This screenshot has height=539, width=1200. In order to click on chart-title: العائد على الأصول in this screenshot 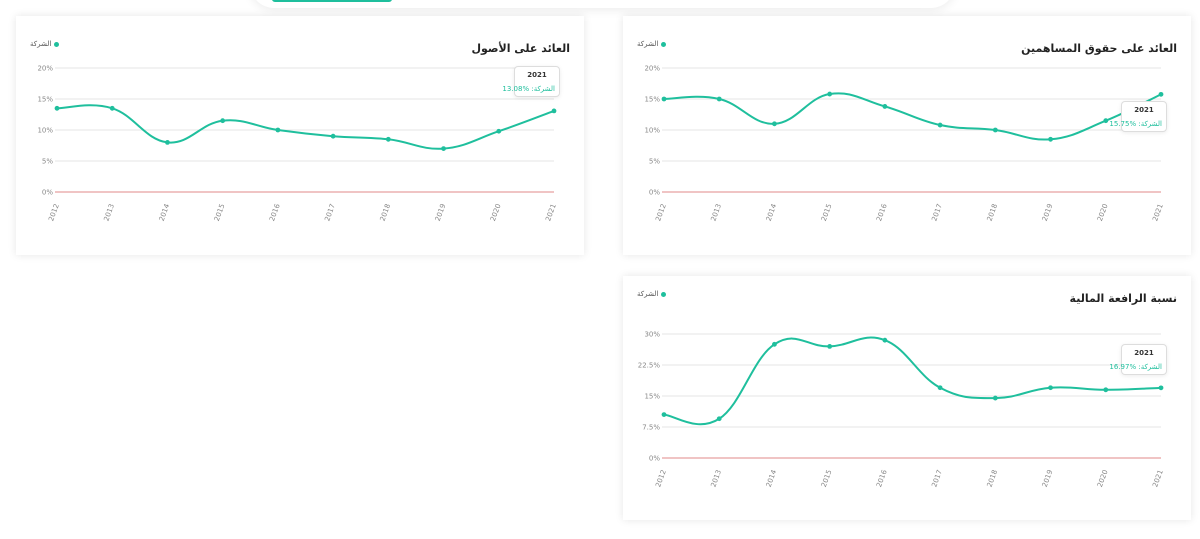, I will do `click(520, 48)`.